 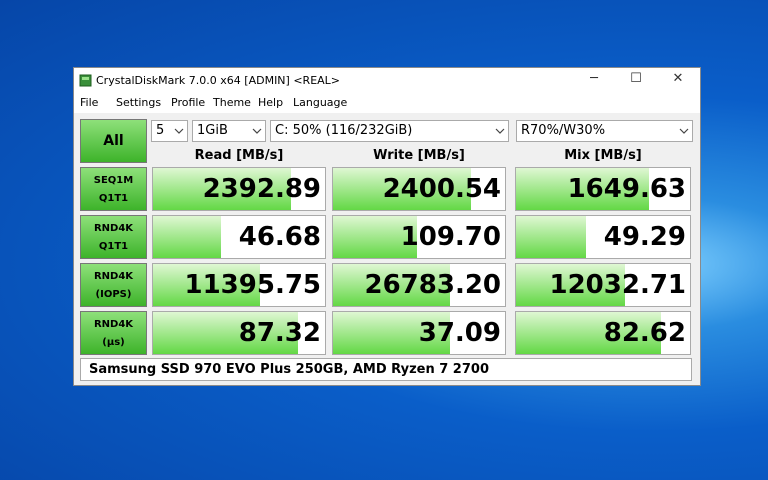 I want to click on result-cell: 46.68, so click(x=239, y=237).